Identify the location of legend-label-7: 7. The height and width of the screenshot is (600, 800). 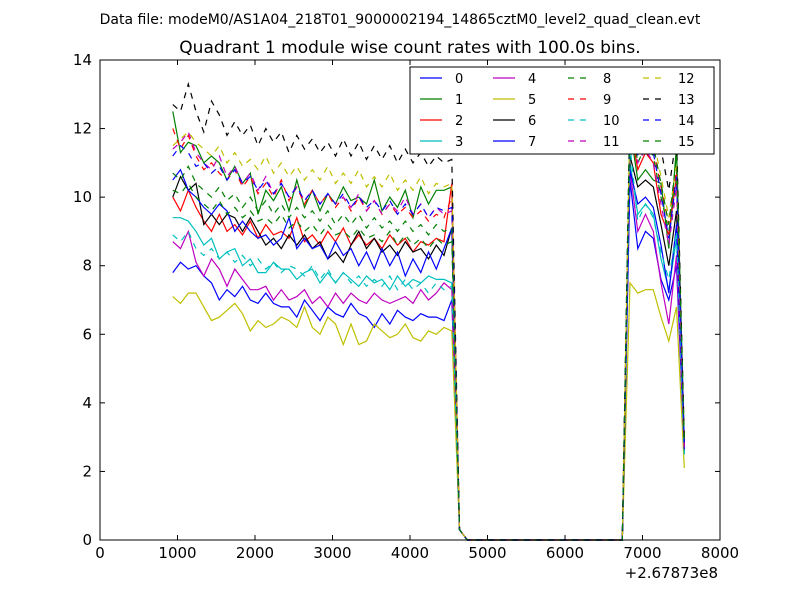
(532, 142).